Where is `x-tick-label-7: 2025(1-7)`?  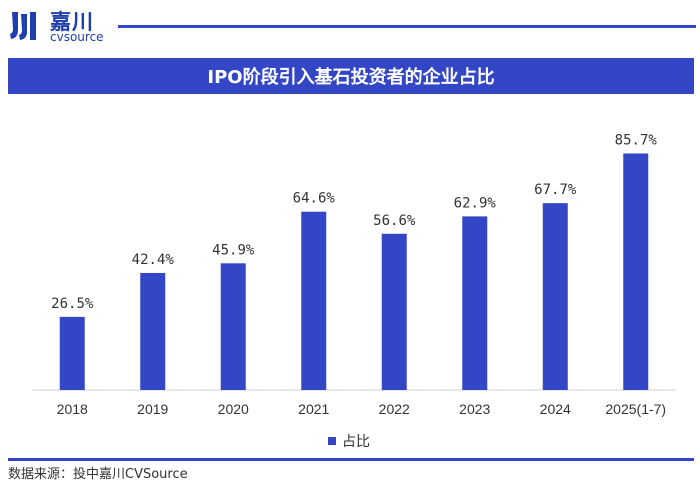 x-tick-label-7: 2025(1-7) is located at coordinates (635, 409).